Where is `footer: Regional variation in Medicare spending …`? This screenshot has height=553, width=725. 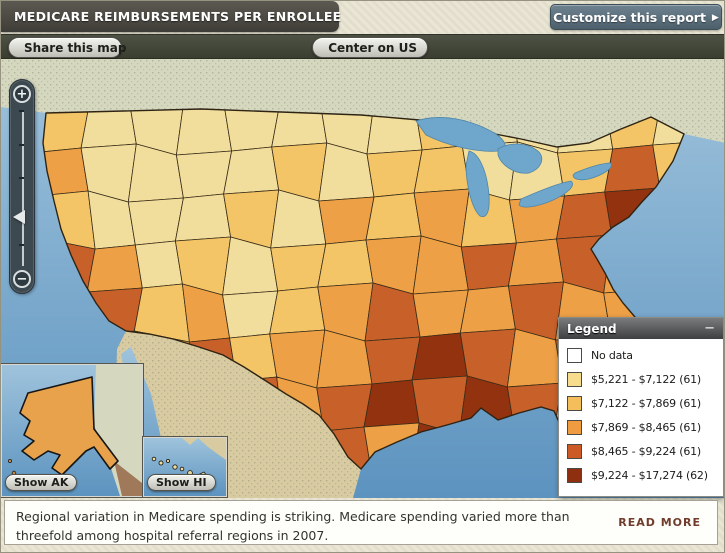
footer: Regional variation in Medicare spending … is located at coordinates (362, 525).